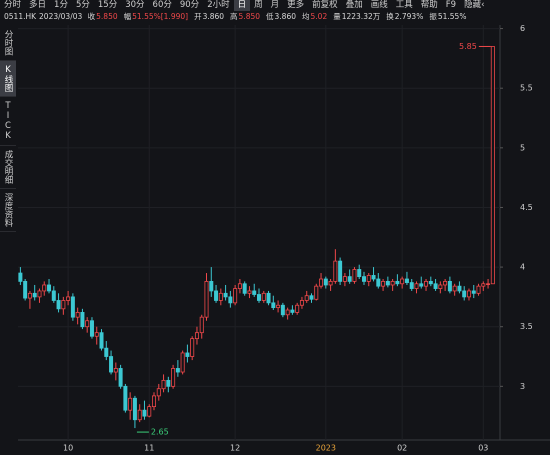 The height and width of the screenshot is (455, 550). Describe the element at coordinates (234, 16) in the screenshot. I see `field-label: 高` at that location.